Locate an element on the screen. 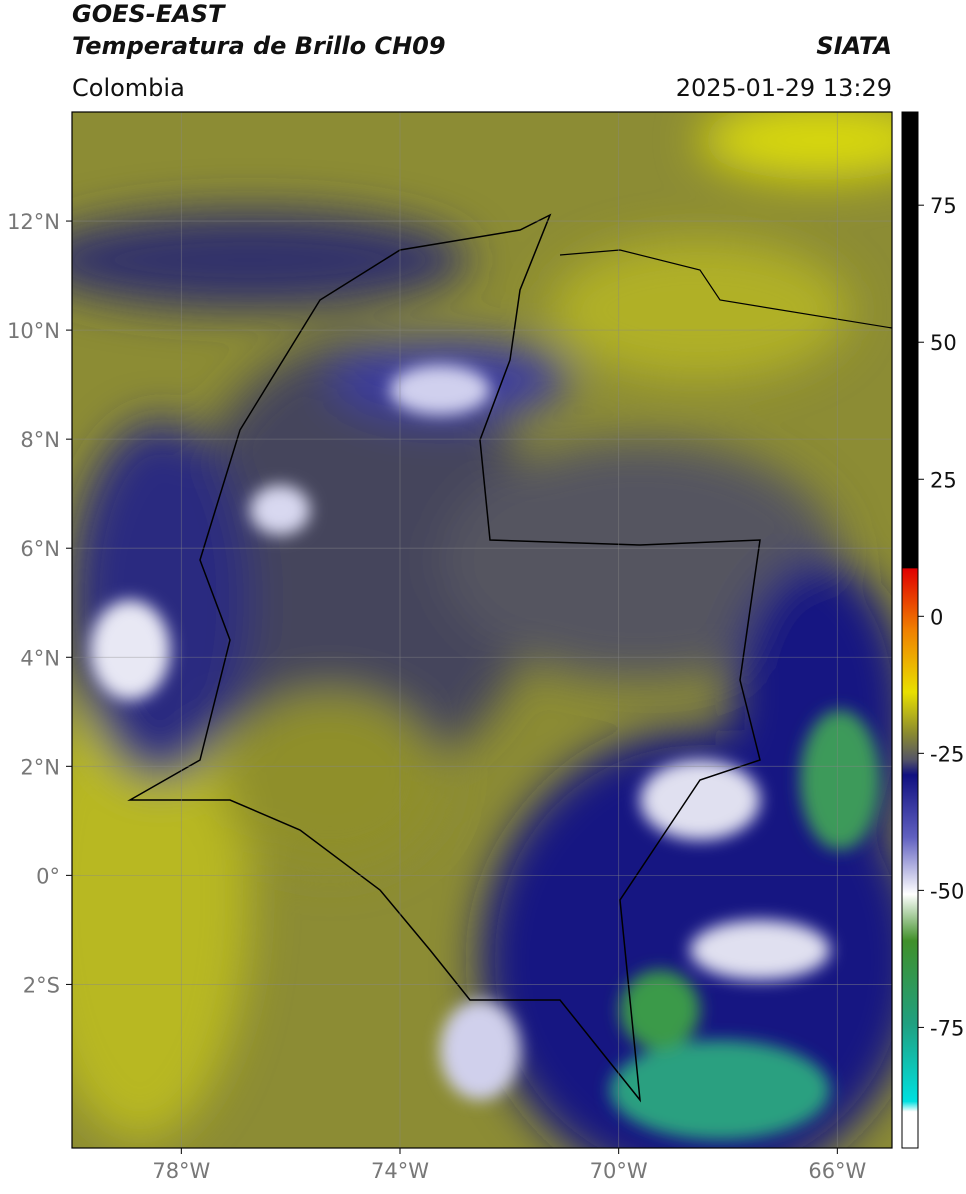  y-tick-label: 12°N is located at coordinates (33, 222).